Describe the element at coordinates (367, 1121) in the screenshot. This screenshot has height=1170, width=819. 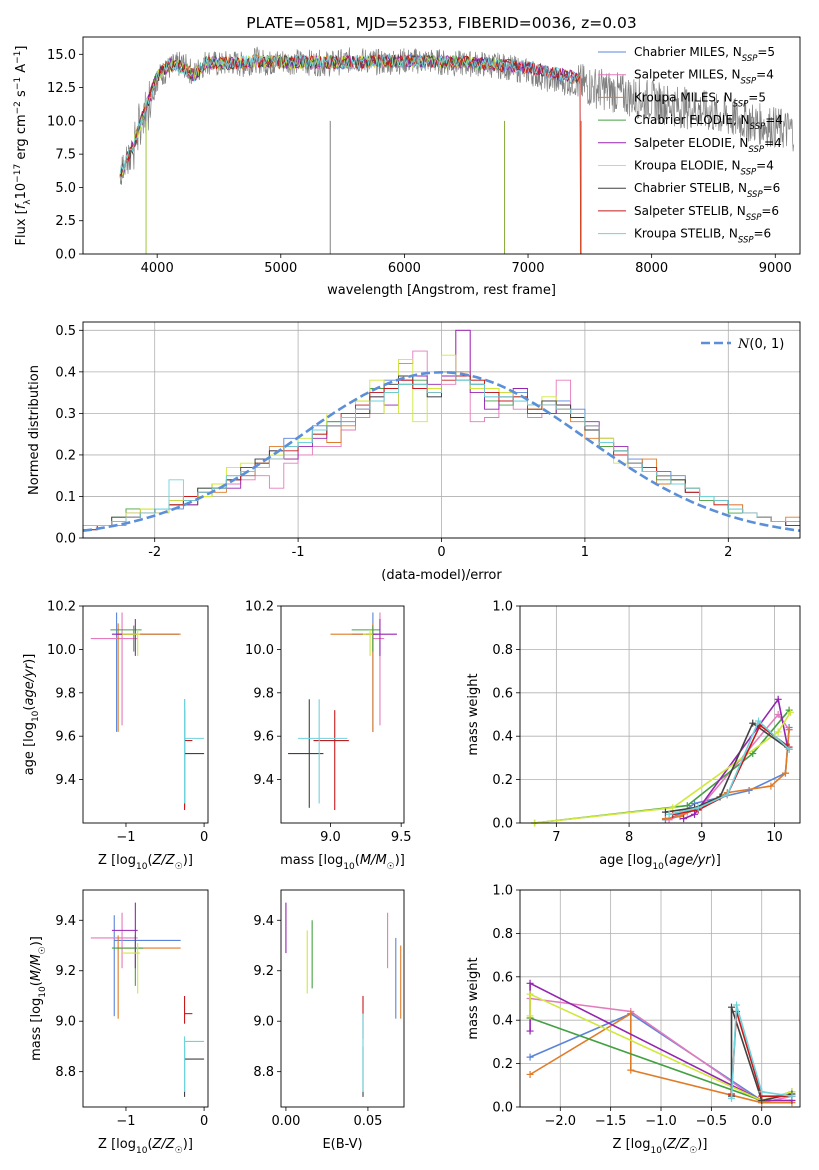
I see `x-tick-label: 0.05` at that location.